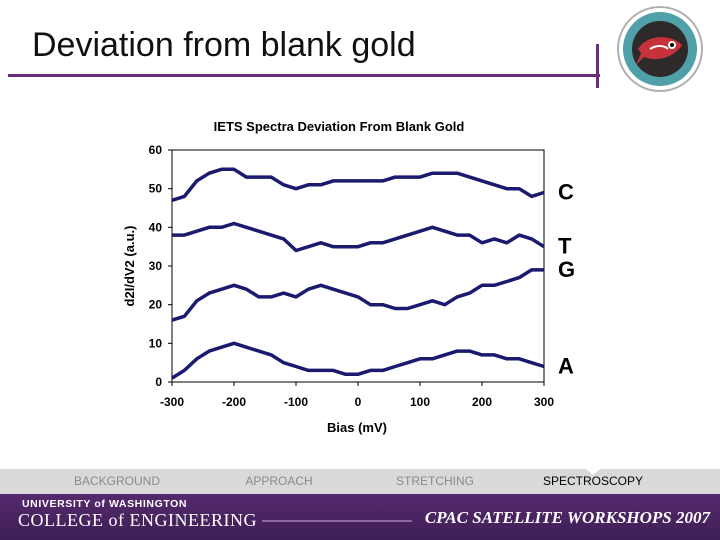 This screenshot has width=720, height=540. What do you see at coordinates (544, 402) in the screenshot?
I see `x-tick-label: 300` at bounding box center [544, 402].